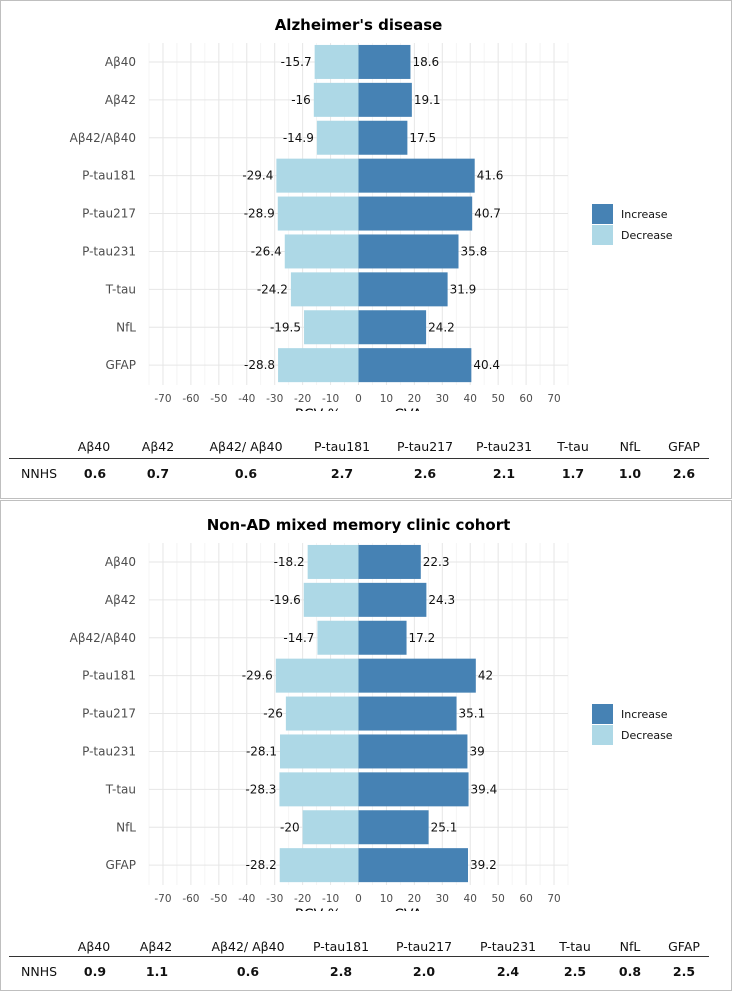 The image size is (732, 991). Describe the element at coordinates (366, 475) in the screenshot. I see `nnhs-value-row: NNHS 0.6 0.7 0.6 2.7 2.6 2.1 1.7 1.0 2.6` at that location.